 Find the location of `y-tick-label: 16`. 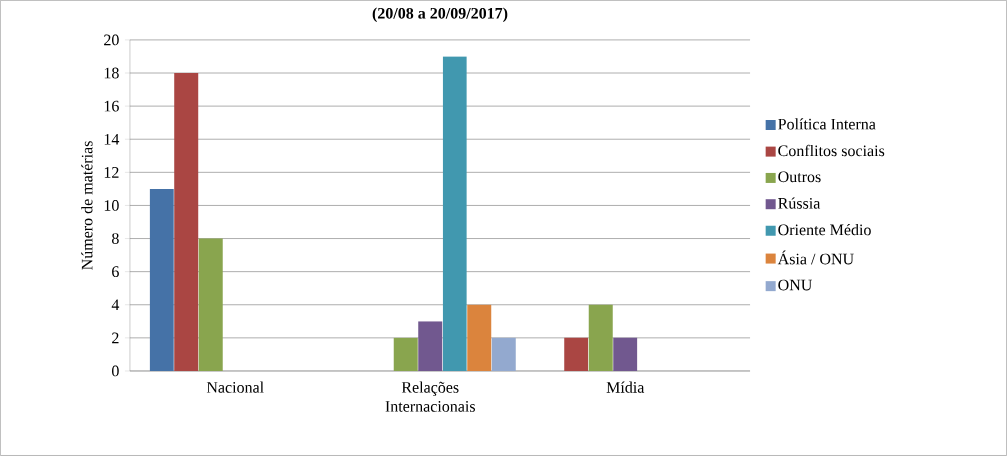

y-tick-label: 16 is located at coordinates (111, 106).